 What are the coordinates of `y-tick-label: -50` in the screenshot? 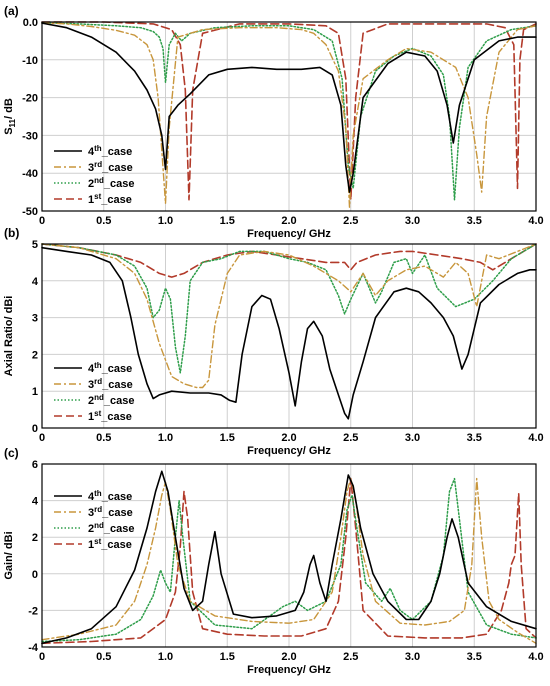 It's located at (30, 212).